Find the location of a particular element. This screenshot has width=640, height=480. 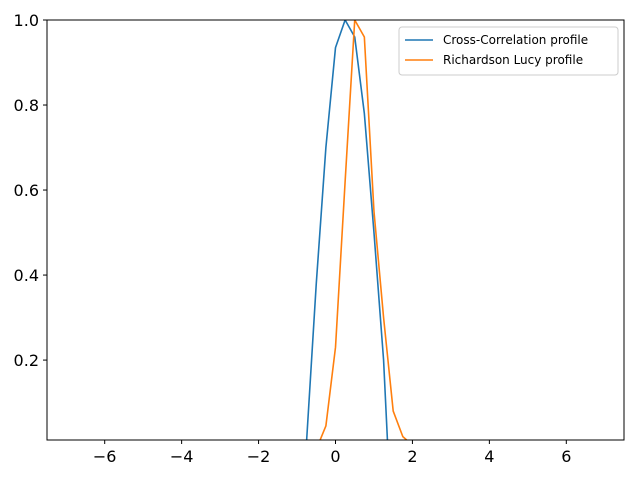

y-axis: 0.2 0.4 0.6 0.8 1.0 is located at coordinates (30, 190).